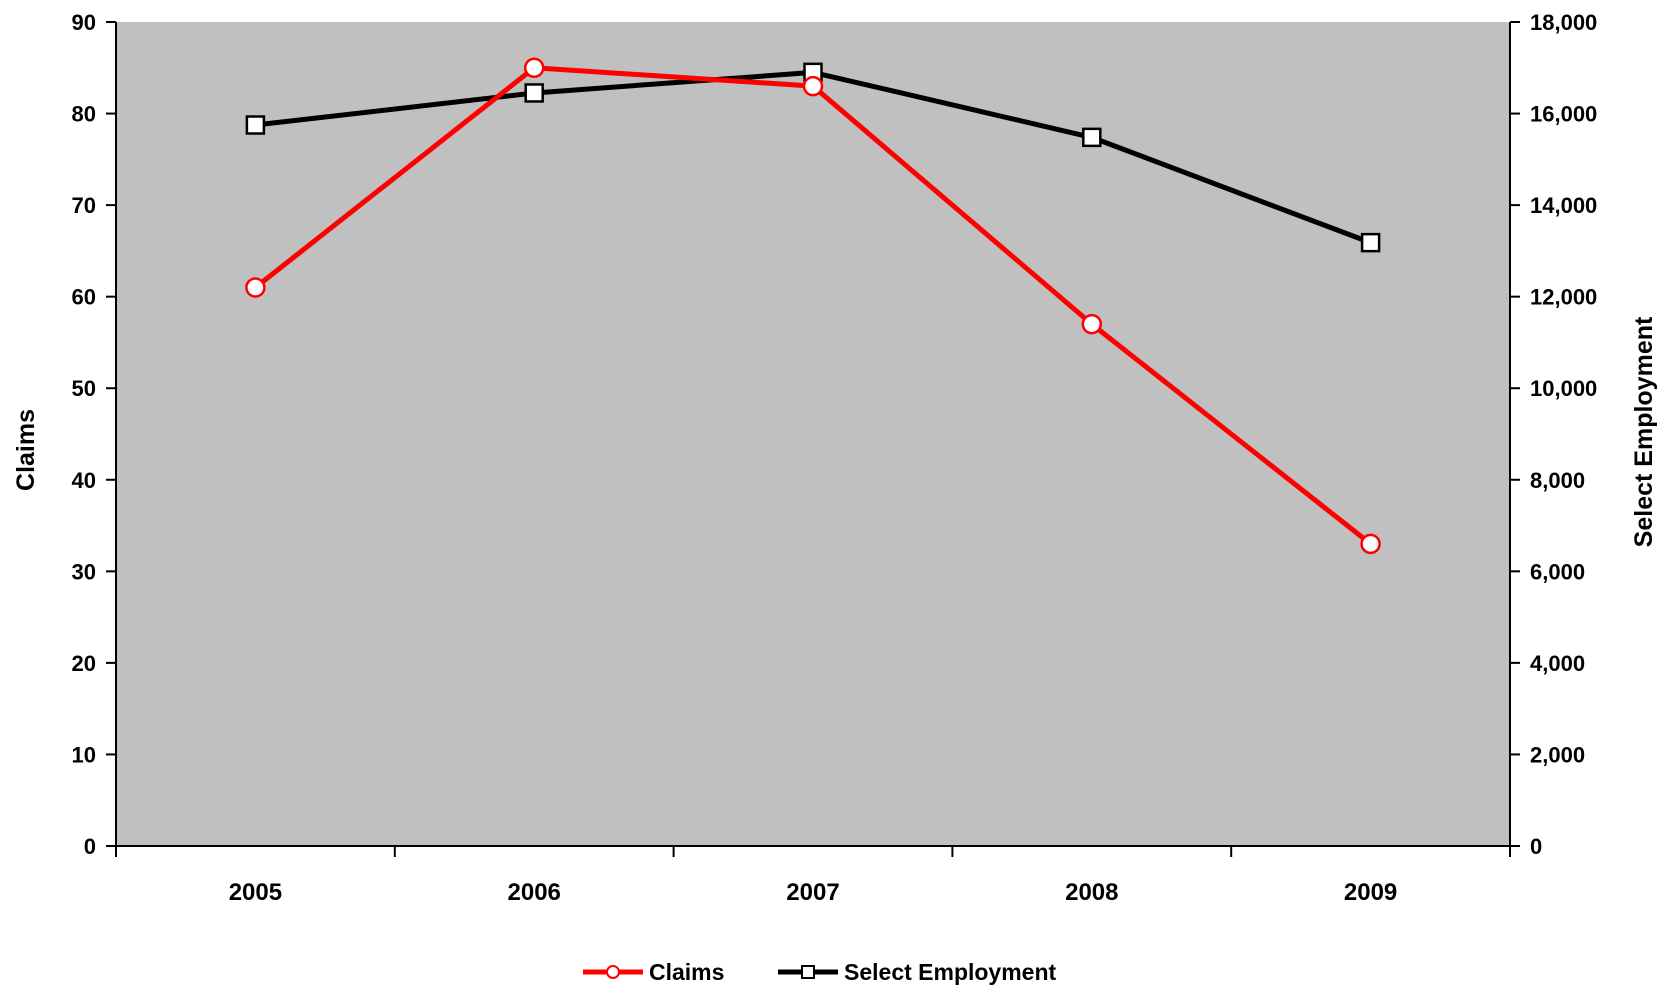 The height and width of the screenshot is (990, 1675). Describe the element at coordinates (1644, 431) in the screenshot. I see `y-axis-right-title: Select Employment` at that location.